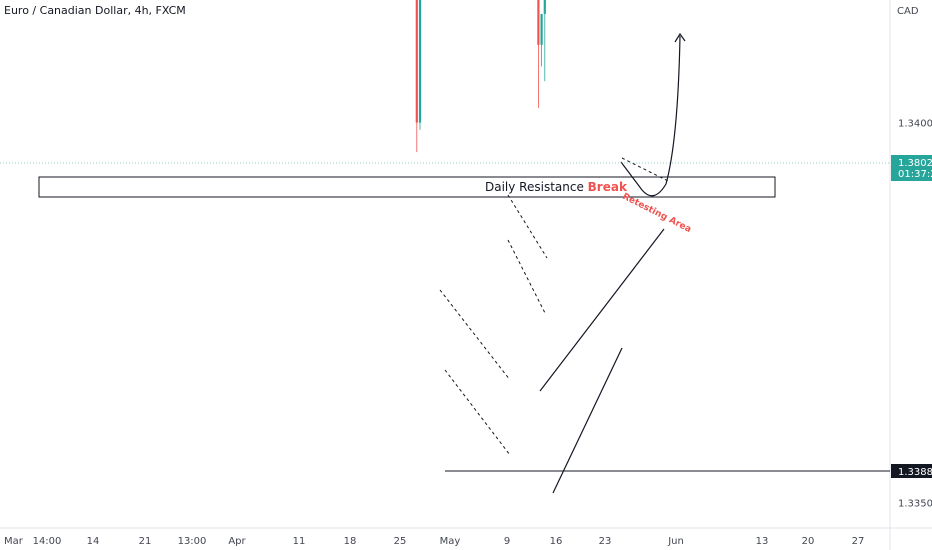  Describe the element at coordinates (507, 541) in the screenshot. I see `time-tick-label: 9` at that location.